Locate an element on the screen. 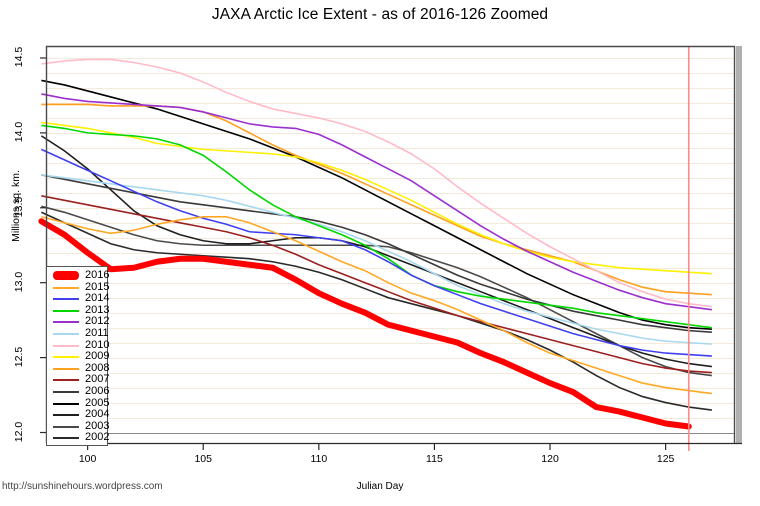  legend-swatch-2014 is located at coordinates (66, 299).